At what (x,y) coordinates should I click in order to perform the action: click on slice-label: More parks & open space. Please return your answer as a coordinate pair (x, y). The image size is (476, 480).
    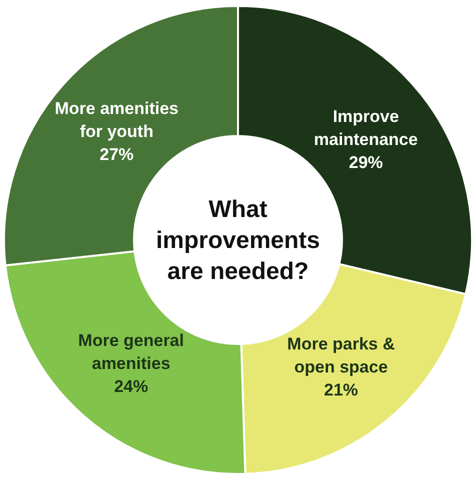
    Looking at the image, I should click on (341, 355).